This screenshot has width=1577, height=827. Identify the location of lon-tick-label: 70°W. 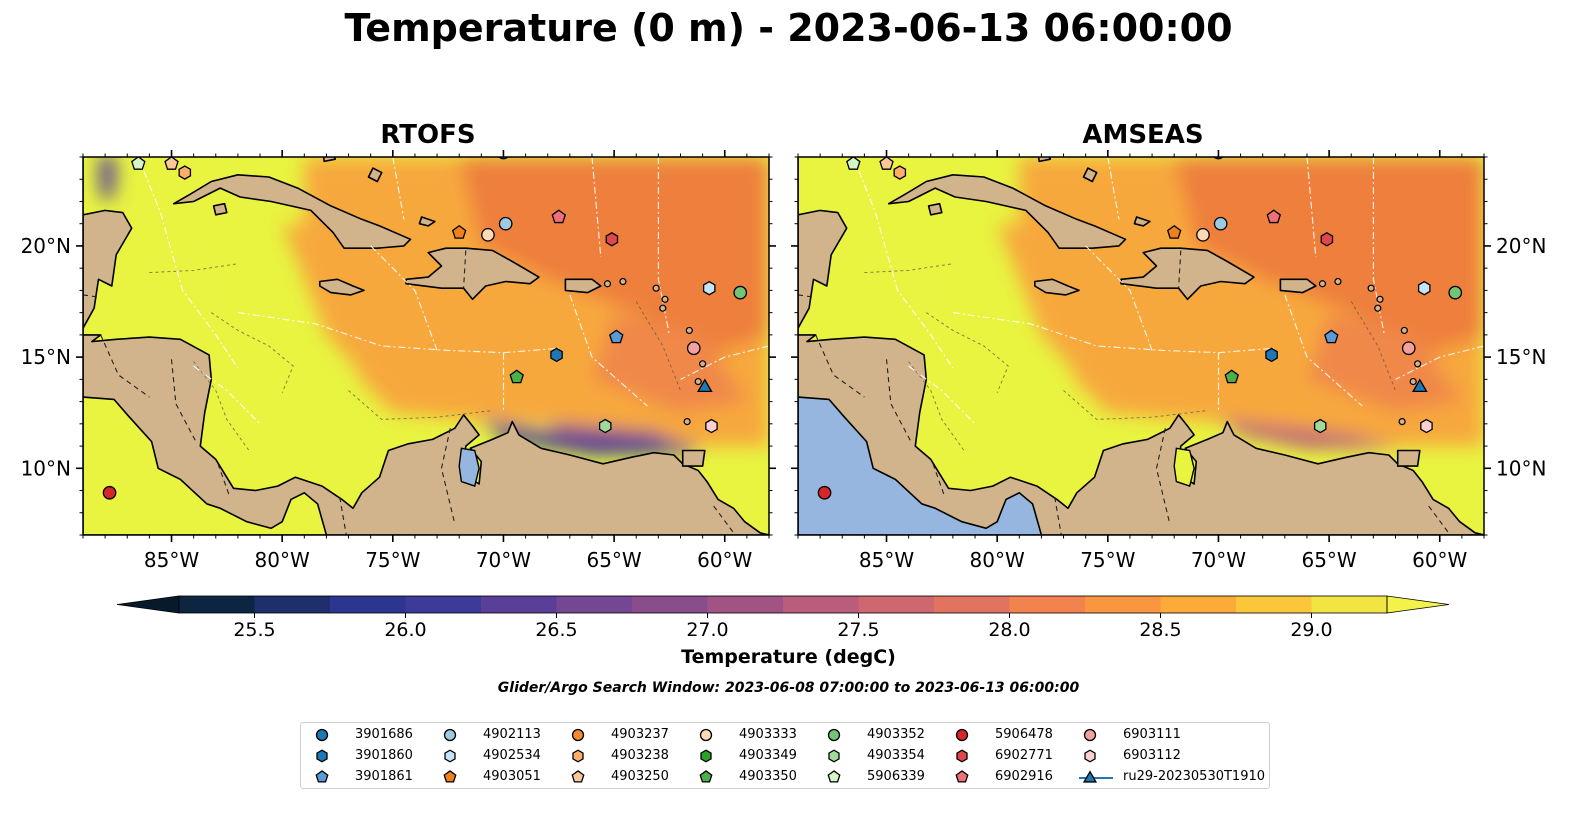
(503, 560).